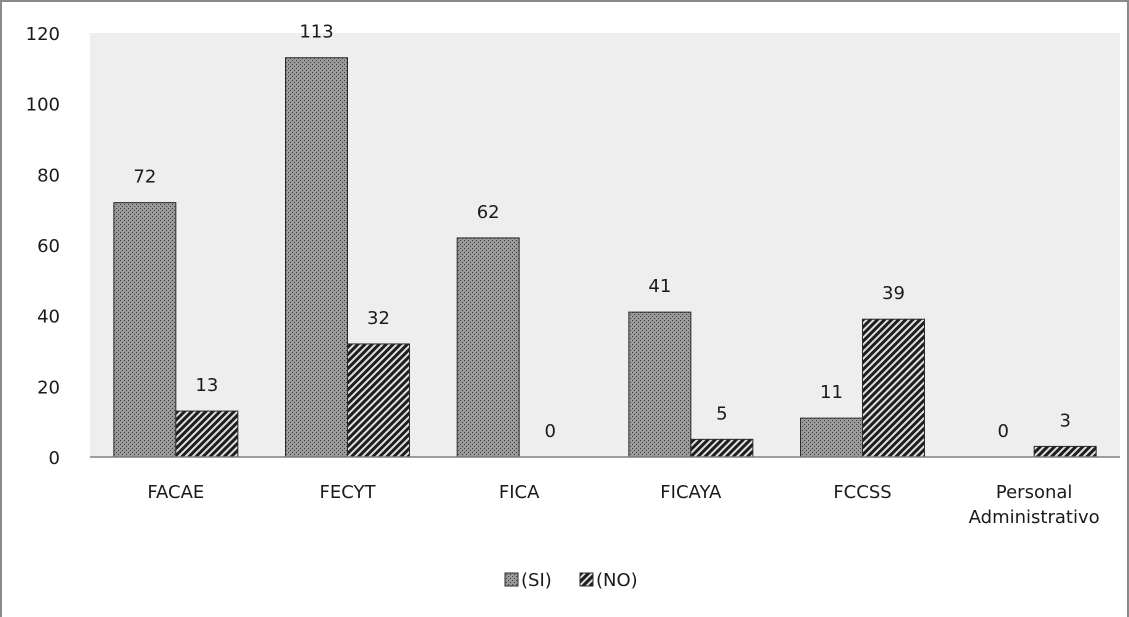 This screenshot has height=617, width=1129. I want to click on data-label: 113, so click(316, 32).